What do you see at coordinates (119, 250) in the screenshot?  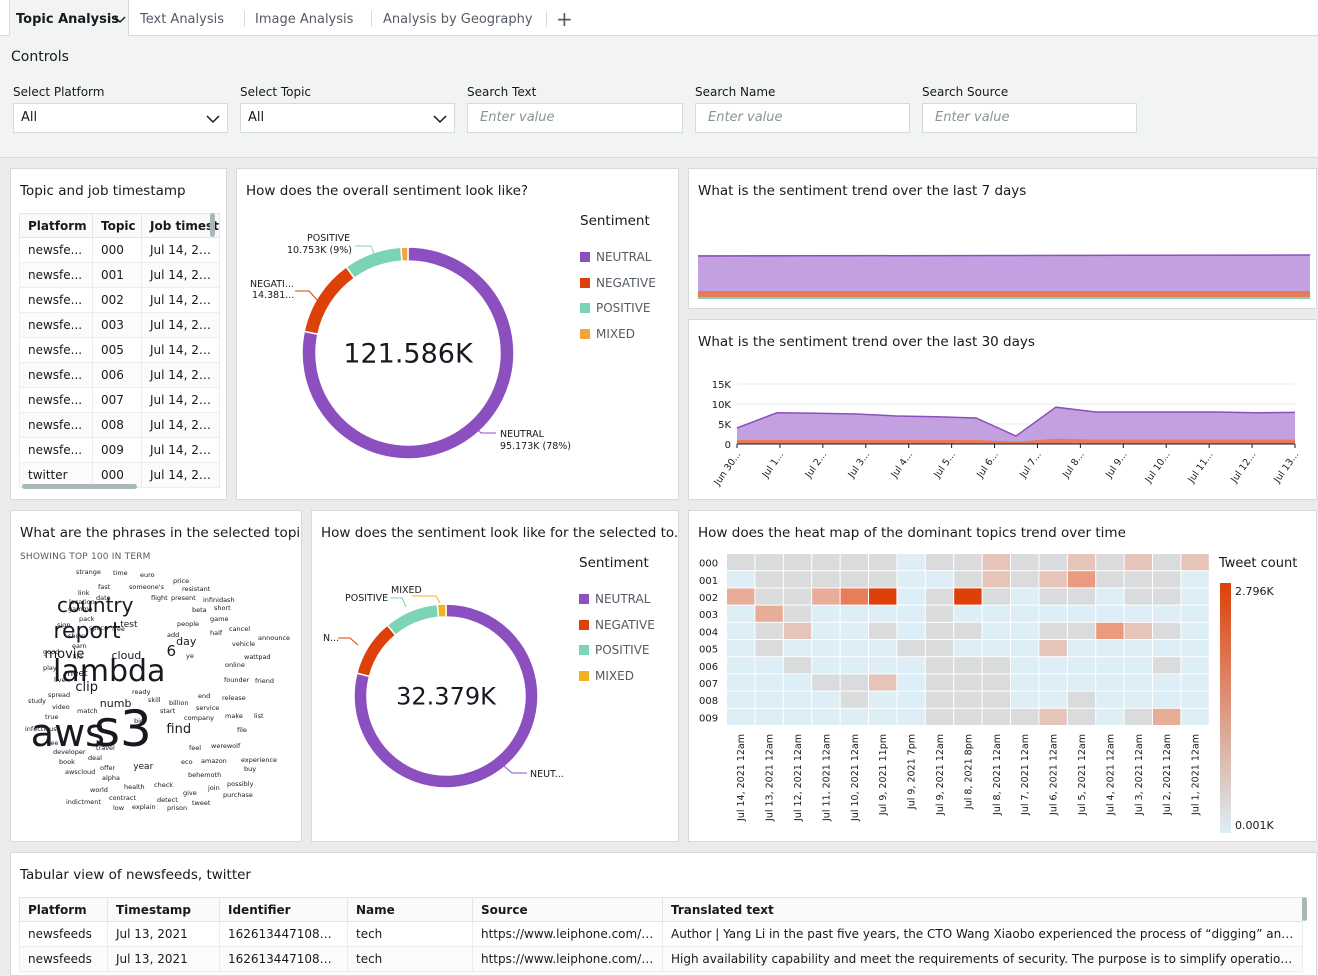 I see `table-row: newsfe... 000 Jul 14, 2021` at bounding box center [119, 250].